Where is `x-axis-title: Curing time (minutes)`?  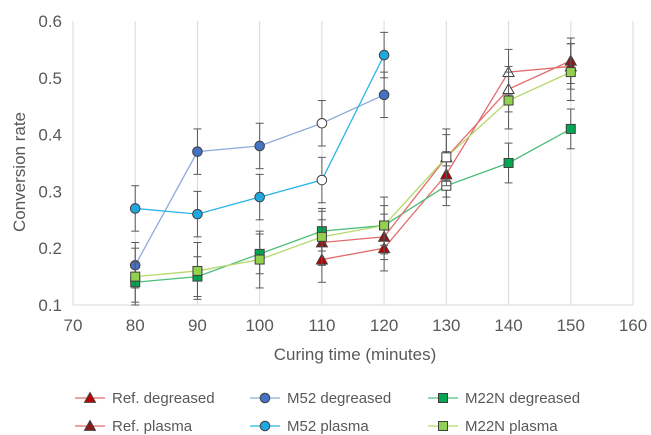
x-axis-title: Curing time (minutes) is located at coordinates (355, 354).